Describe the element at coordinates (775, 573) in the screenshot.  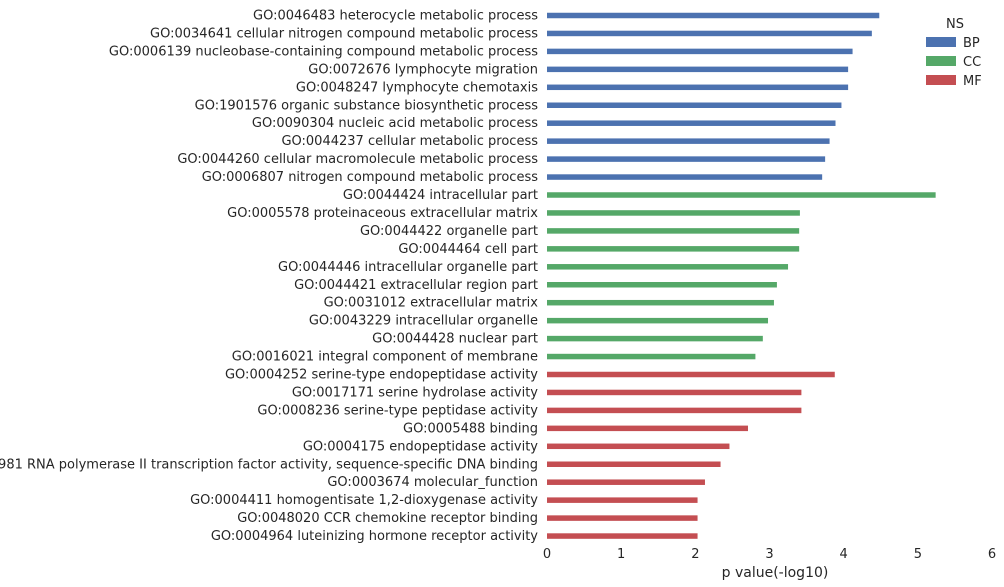
I see `x-axis-title: p value(-log10)` at that location.